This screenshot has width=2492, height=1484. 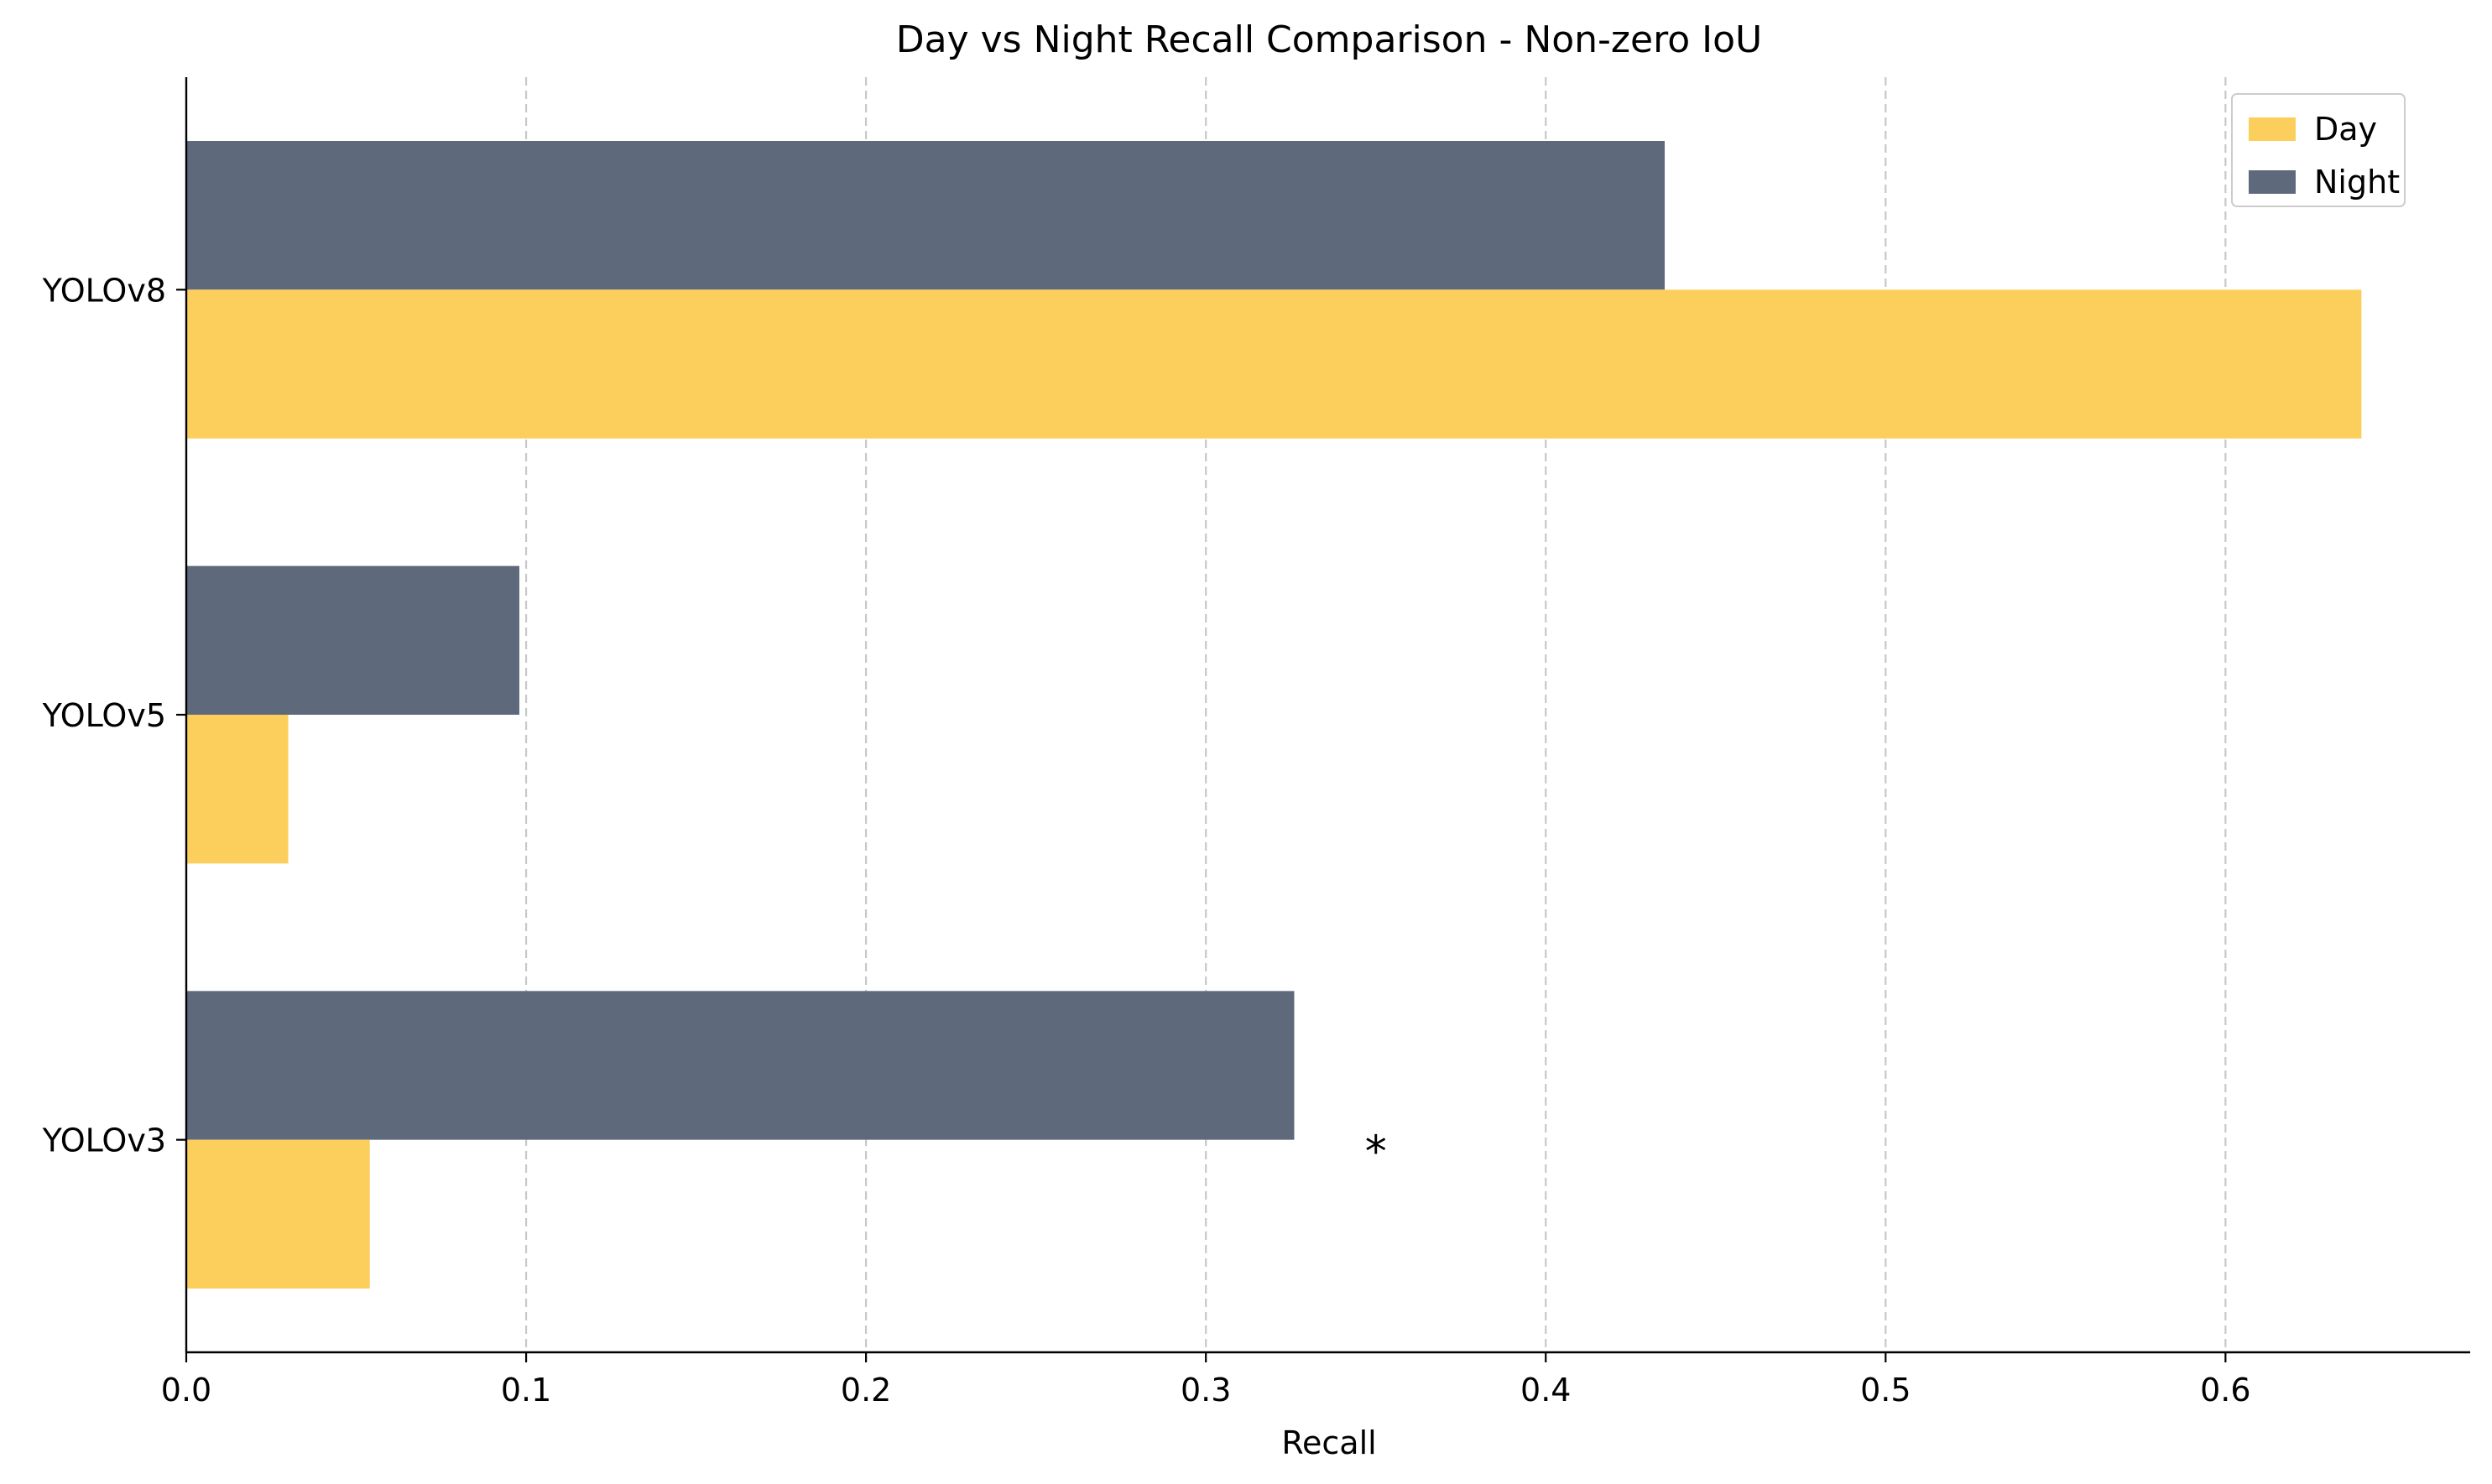 I want to click on bar-night-yolov3, so click(x=741, y=1065).